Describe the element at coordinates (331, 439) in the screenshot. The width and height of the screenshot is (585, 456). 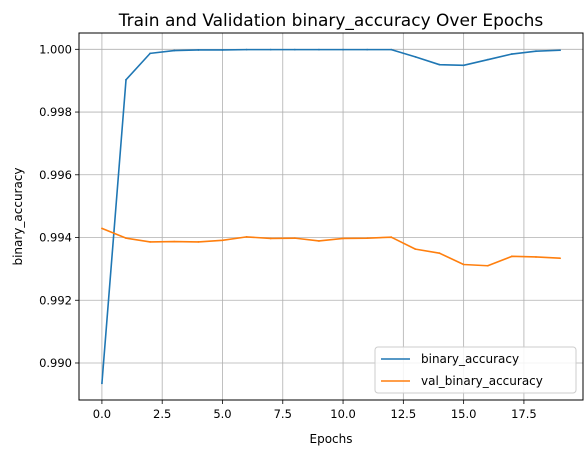
I see `x-axis-label: Epochs` at that location.